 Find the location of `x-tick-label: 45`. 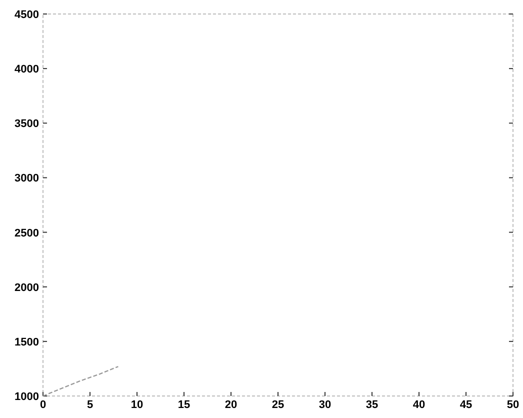

x-tick-label: 45 is located at coordinates (466, 405).